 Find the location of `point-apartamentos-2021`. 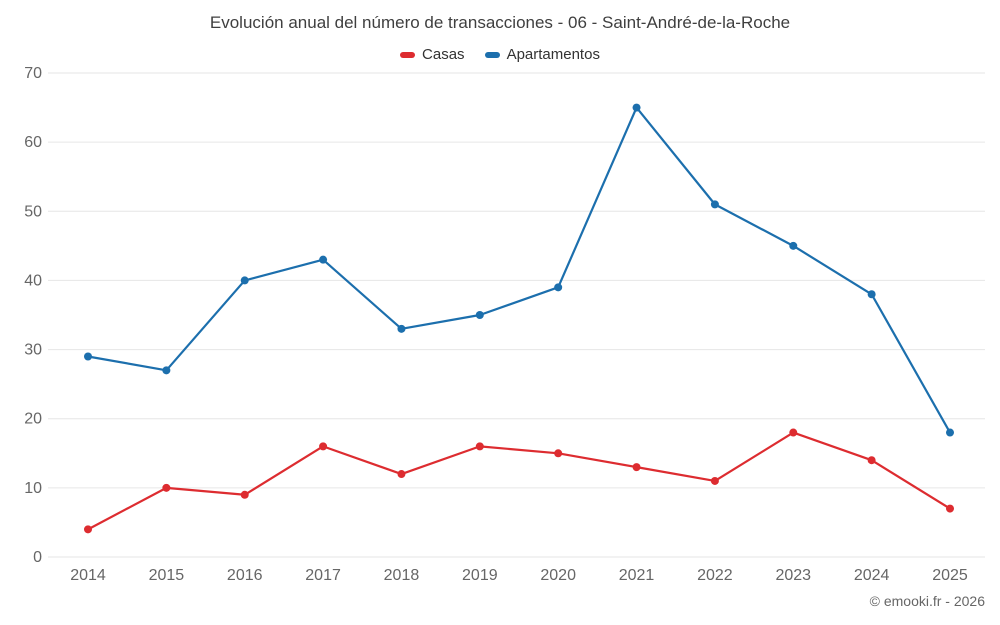

point-apartamentos-2021 is located at coordinates (636, 107).